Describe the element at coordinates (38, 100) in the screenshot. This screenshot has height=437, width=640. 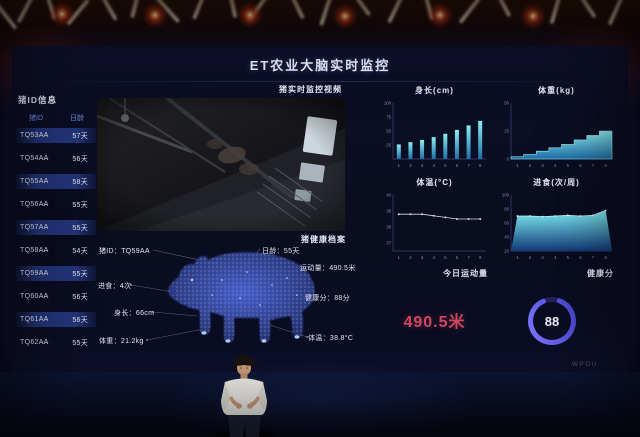
I see `sidebar-title: 猪ID信息` at that location.